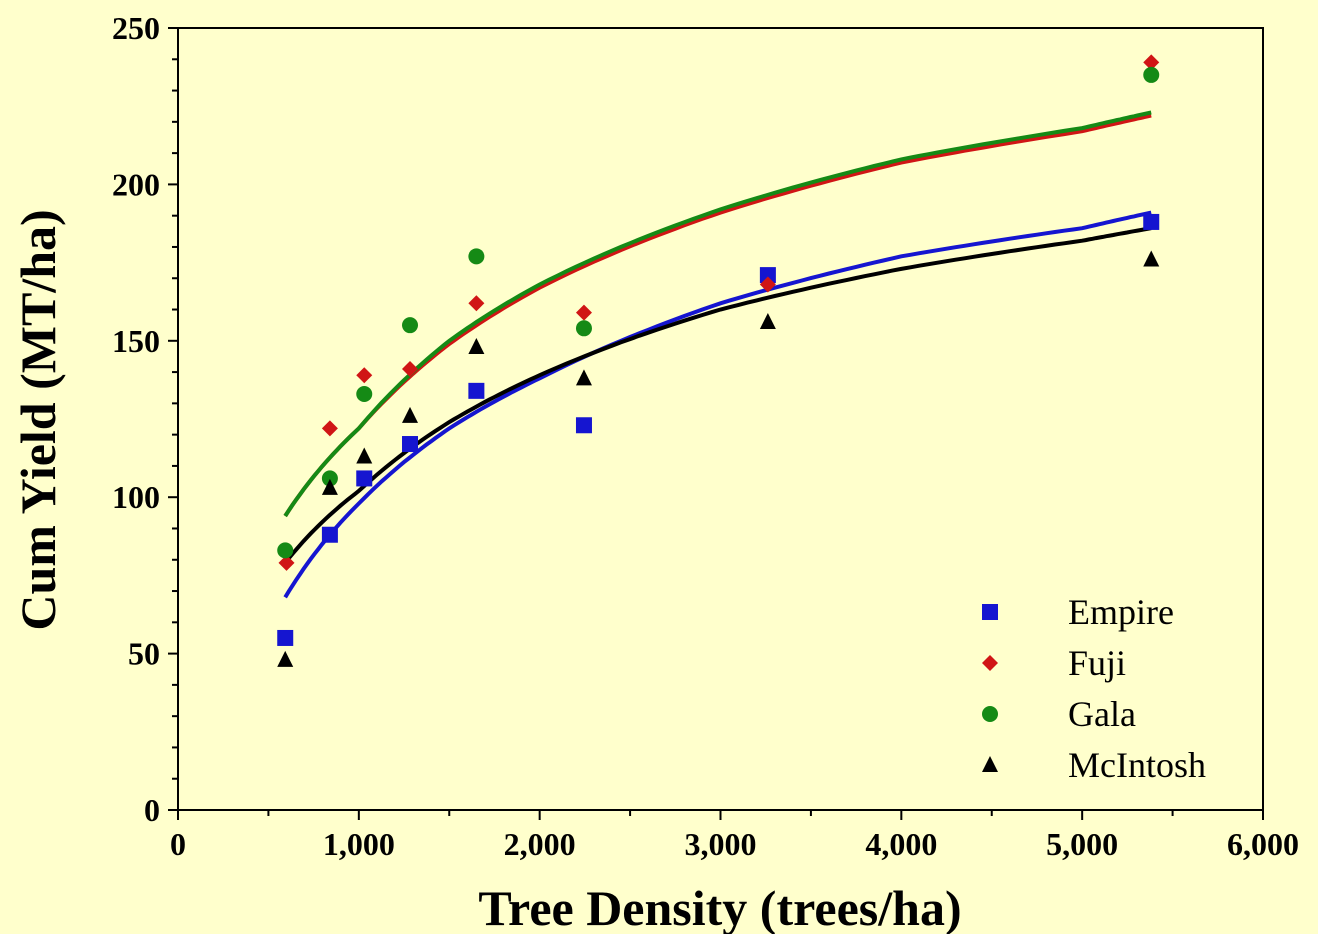 This screenshot has height=934, width=1318. What do you see at coordinates (1097, 663) in the screenshot?
I see `legend-label-fuji: Fuji` at bounding box center [1097, 663].